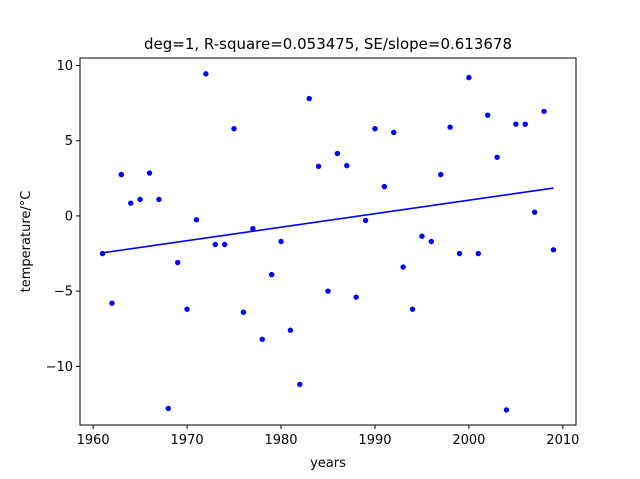 The height and width of the screenshot is (479, 640). What do you see at coordinates (328, 220) in the screenshot?
I see `fit-line` at bounding box center [328, 220].